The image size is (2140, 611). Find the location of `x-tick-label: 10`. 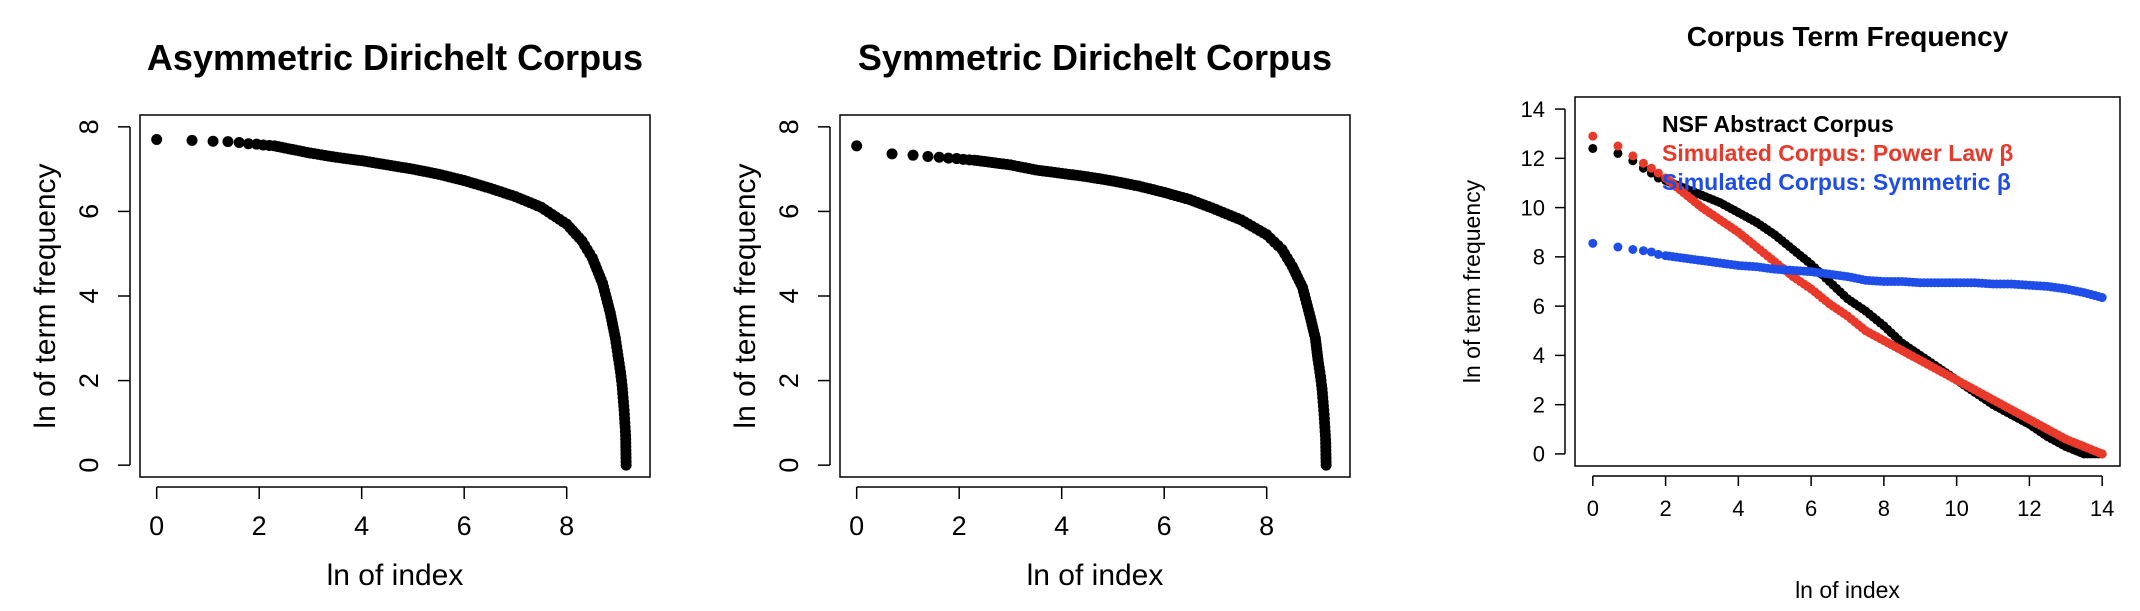

x-tick-label: 10 is located at coordinates (1956, 508).